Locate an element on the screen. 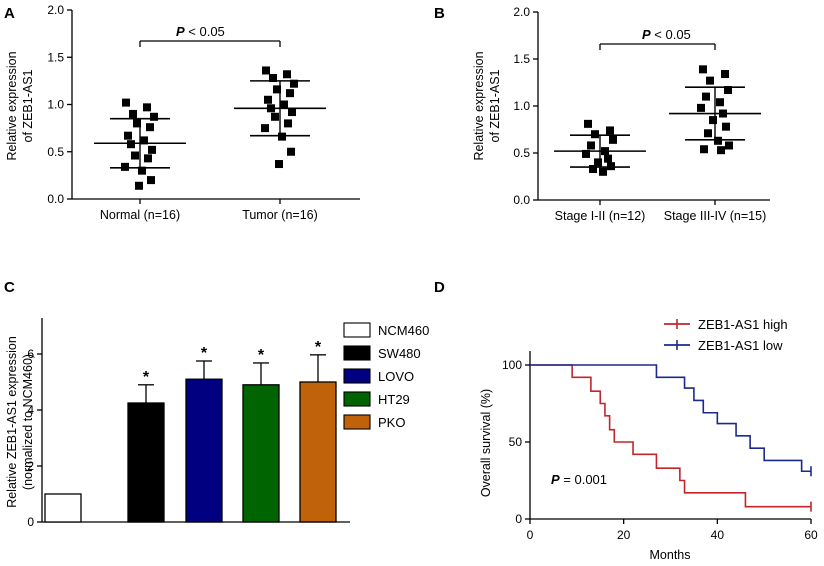  y-tick-label: 2.0 is located at coordinates (55, 10).